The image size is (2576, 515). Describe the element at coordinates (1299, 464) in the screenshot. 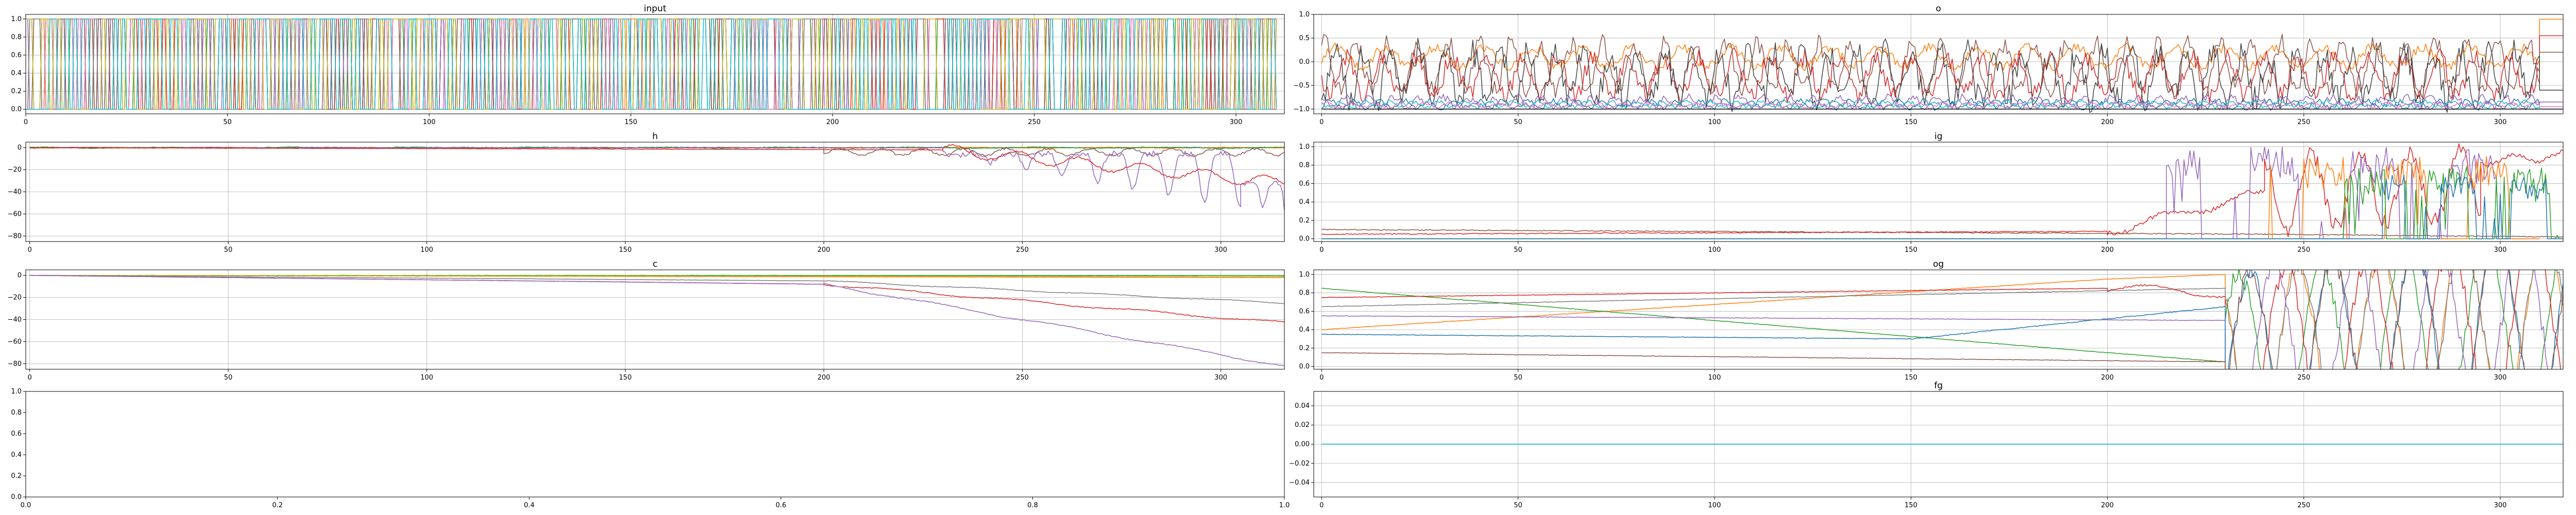

I see `y-tick-label: −0.02` at that location.